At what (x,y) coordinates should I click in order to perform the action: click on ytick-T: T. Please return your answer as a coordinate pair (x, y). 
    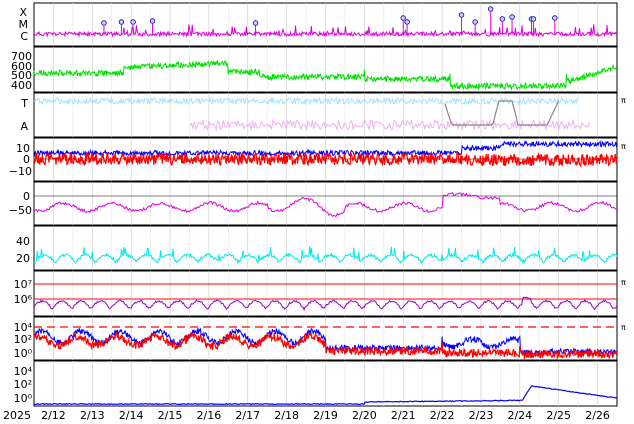
    Looking at the image, I should click on (24, 103).